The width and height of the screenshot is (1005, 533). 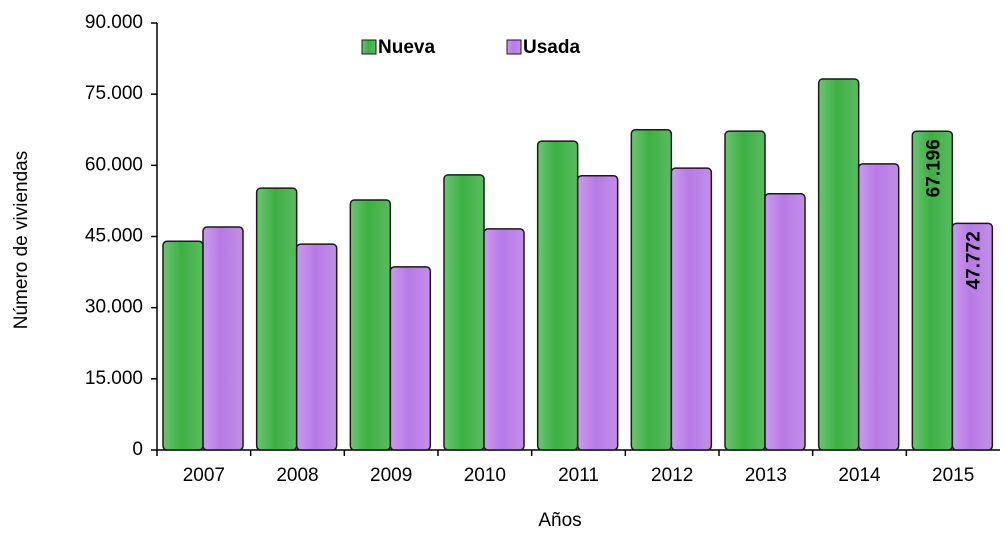 I want to click on y-tick-label: 0, so click(x=137, y=449).